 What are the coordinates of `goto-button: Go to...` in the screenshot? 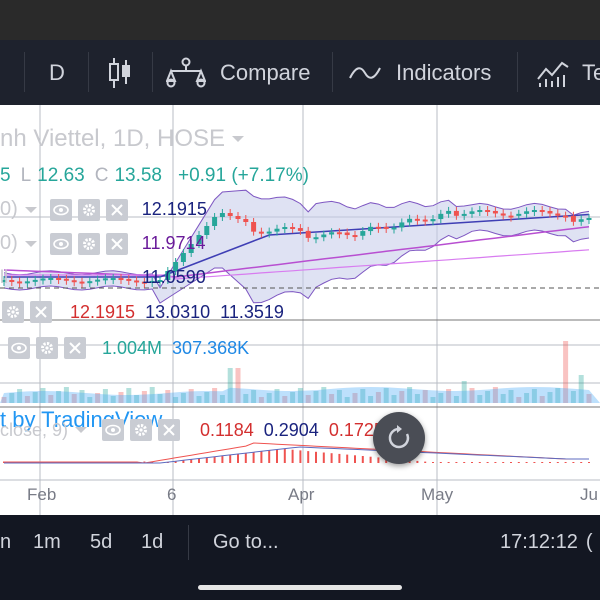 It's located at (246, 542).